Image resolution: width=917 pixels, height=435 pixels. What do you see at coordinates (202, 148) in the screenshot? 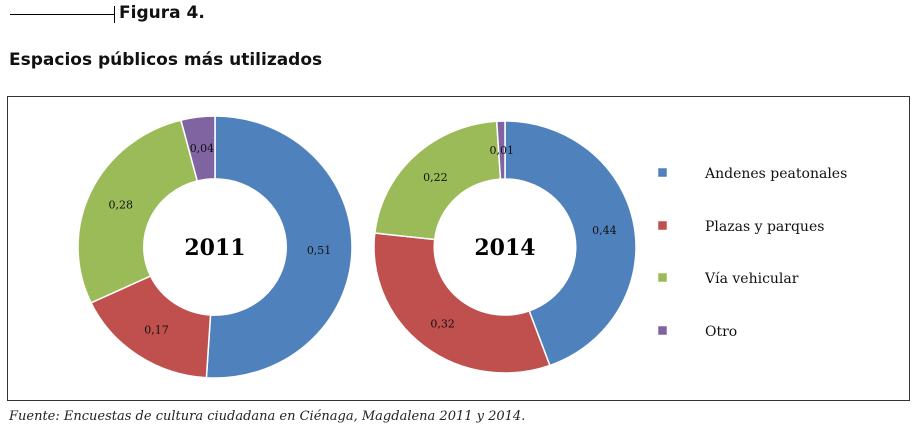
I see `value-label-2011-otro: 0,04` at bounding box center [202, 148].